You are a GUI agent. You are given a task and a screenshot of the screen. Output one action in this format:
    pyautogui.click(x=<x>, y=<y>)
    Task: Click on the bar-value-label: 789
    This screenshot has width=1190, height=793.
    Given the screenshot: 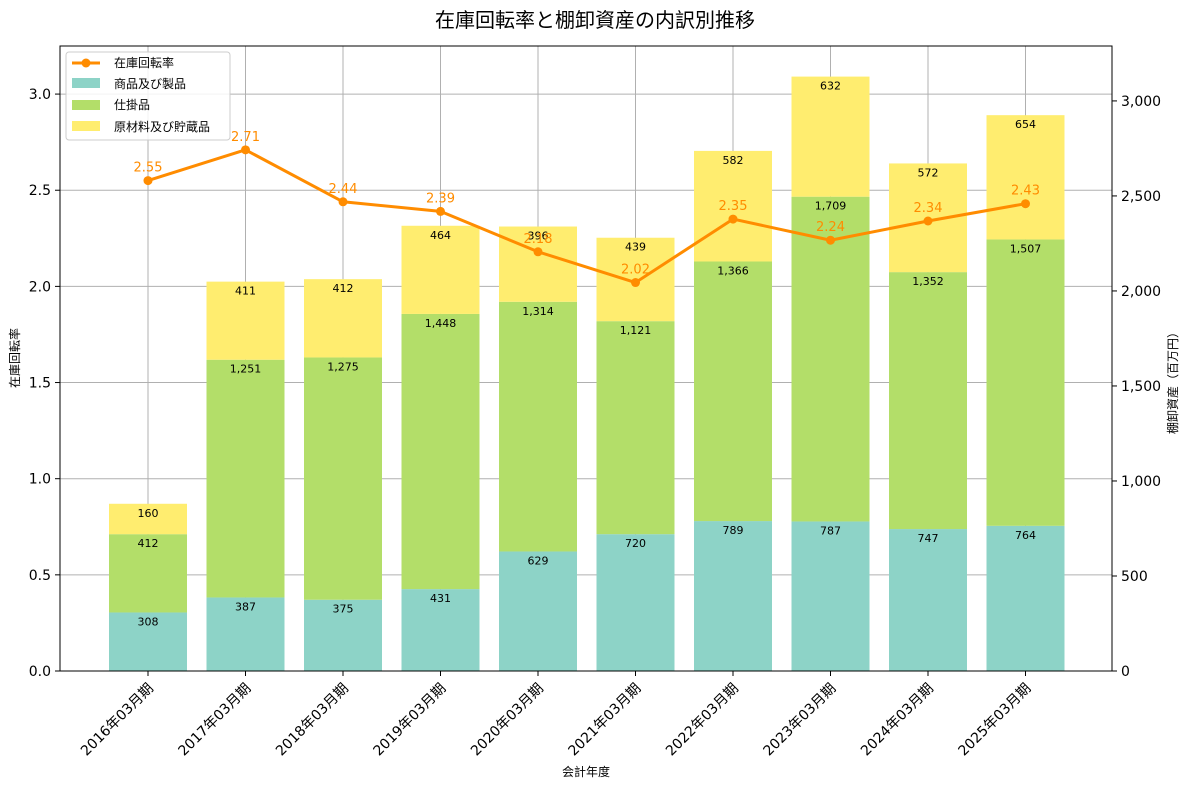 What is the action you would take?
    pyautogui.click(x=733, y=530)
    